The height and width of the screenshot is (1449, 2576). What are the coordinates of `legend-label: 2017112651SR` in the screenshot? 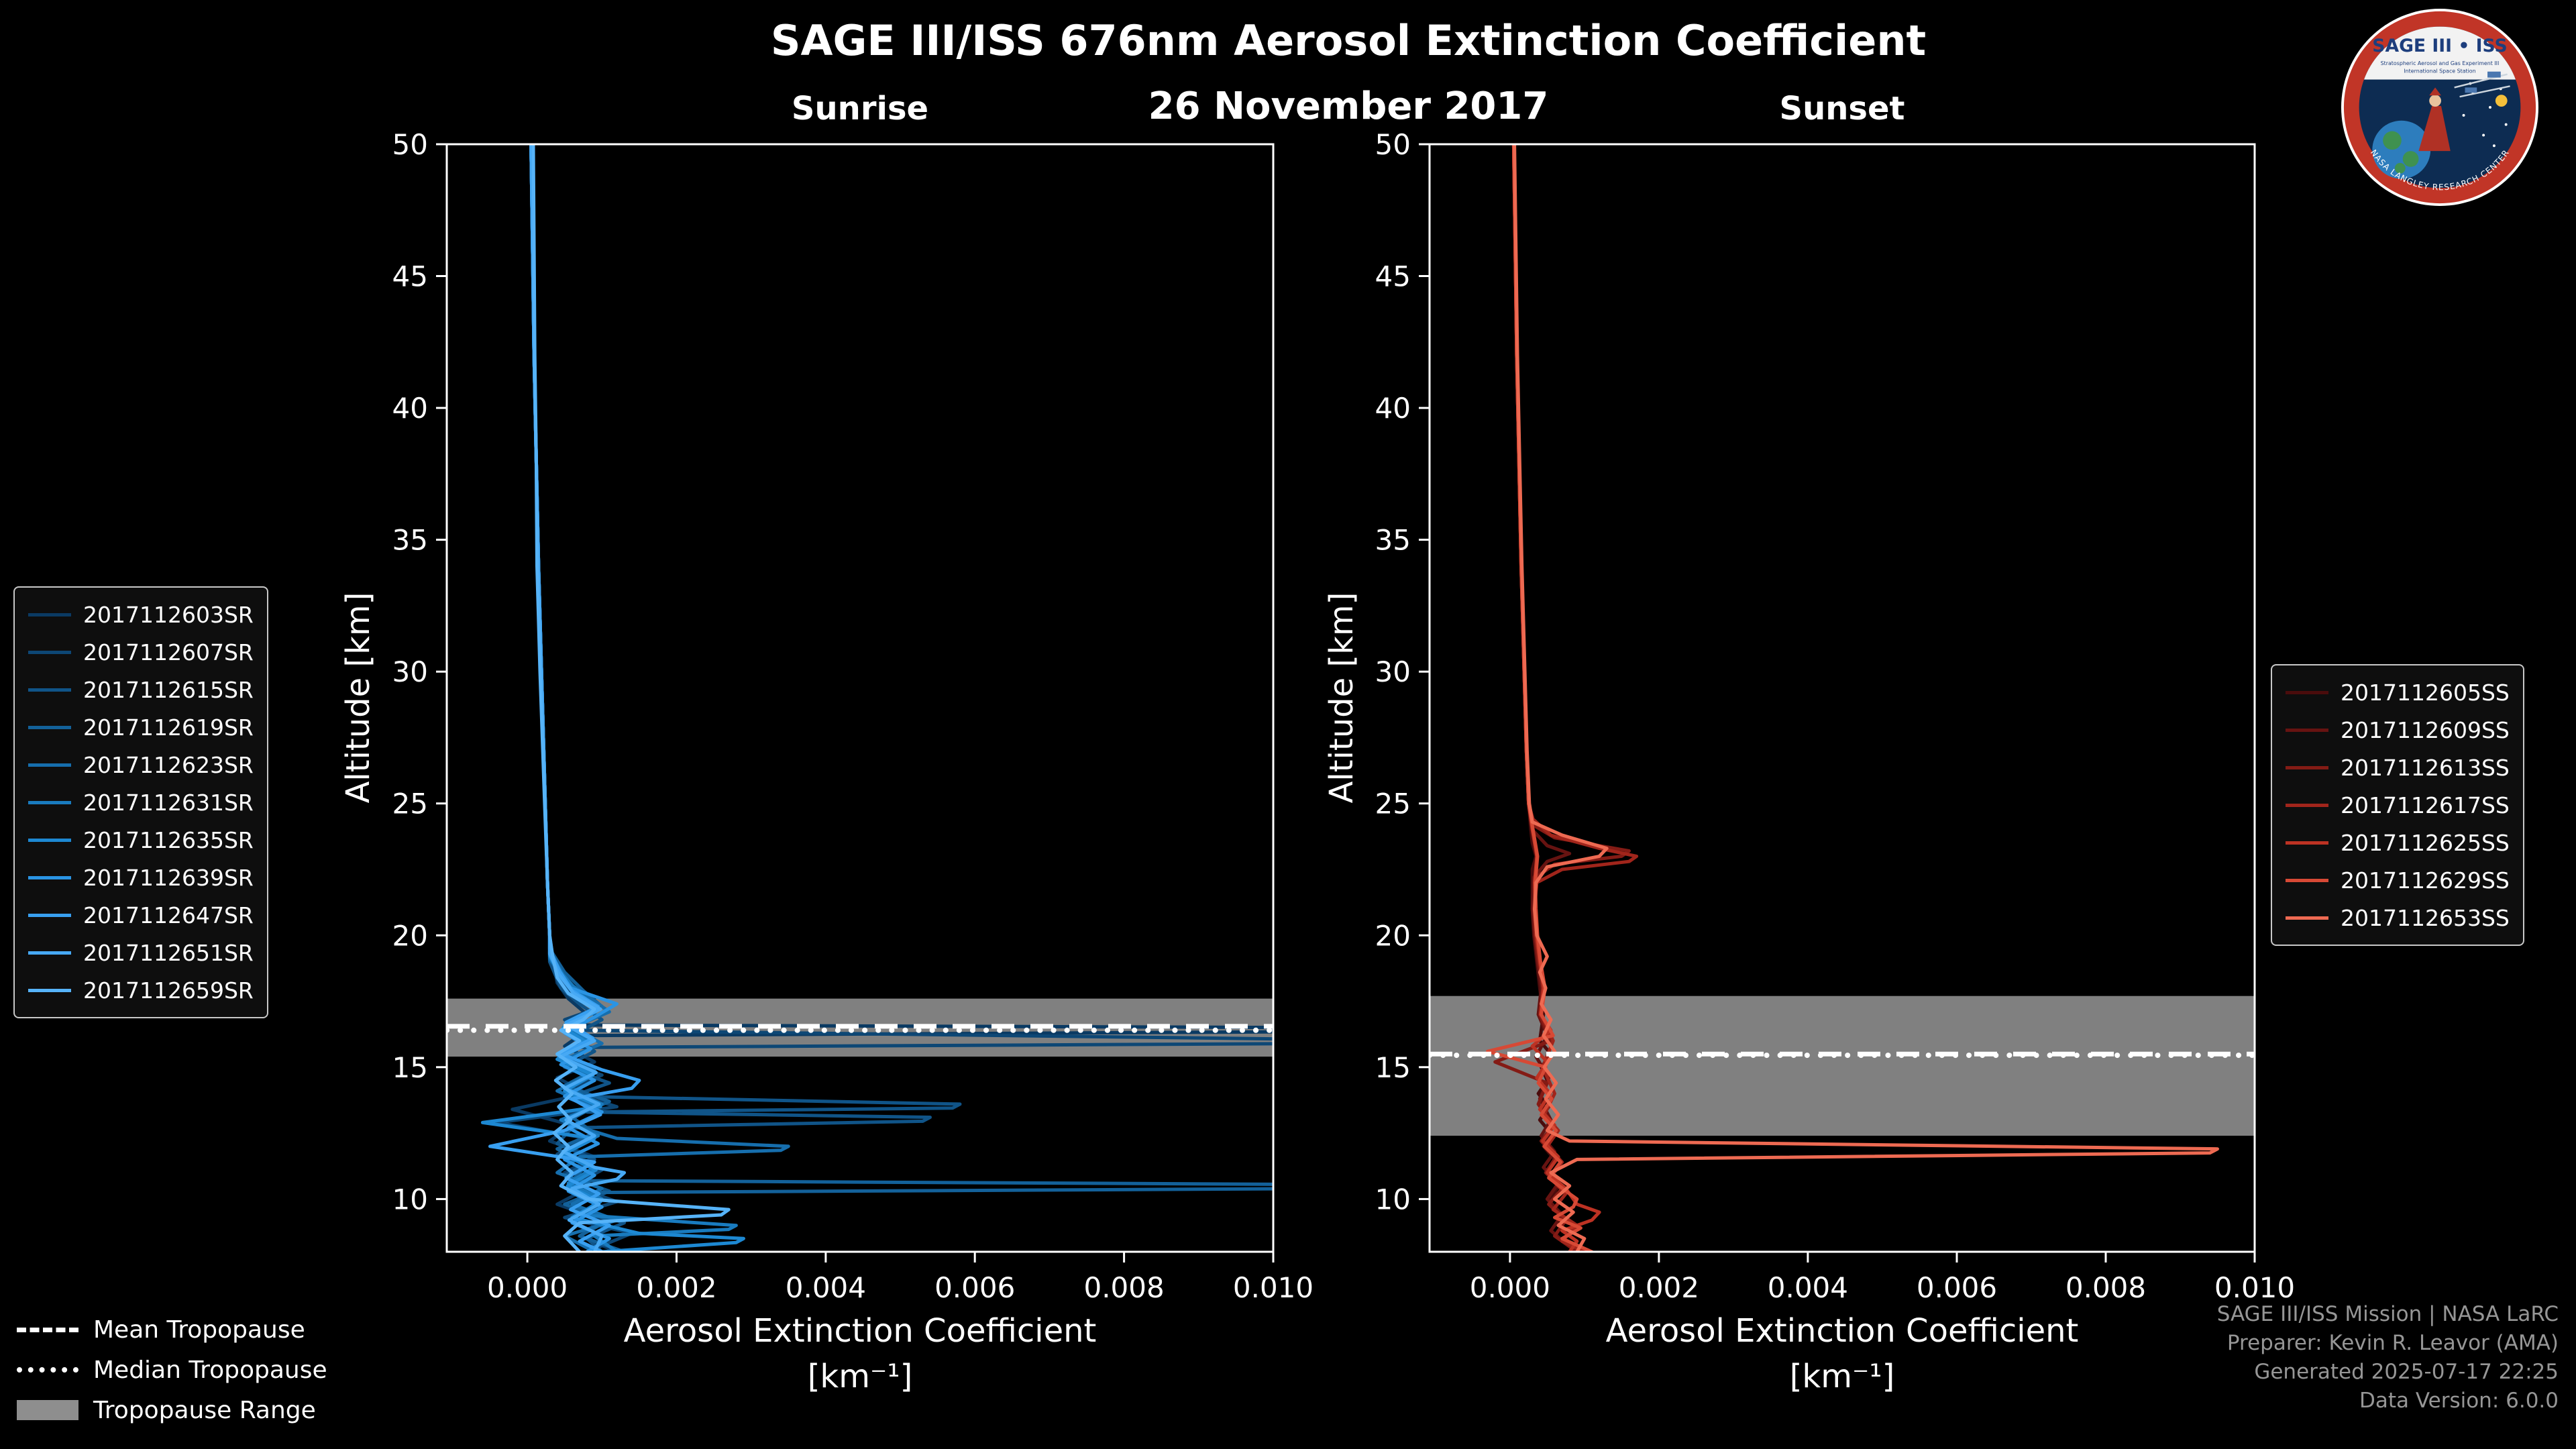 It's located at (168, 952).